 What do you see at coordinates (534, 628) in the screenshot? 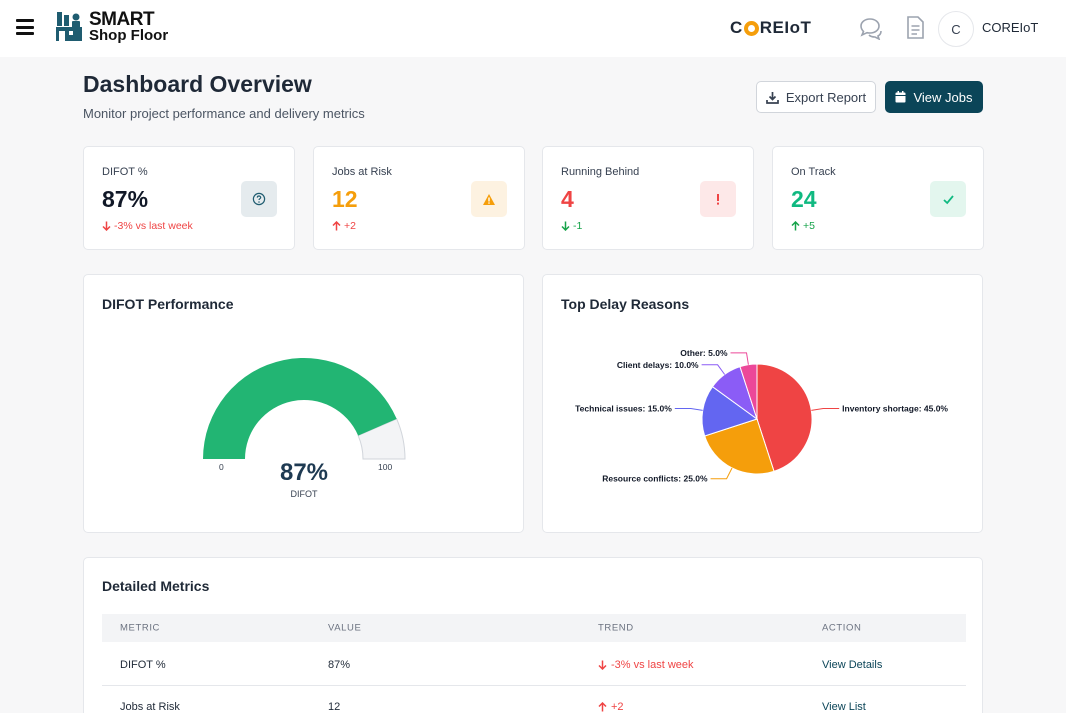
I see `metrics-table-header: METRIC VALUE TREND ACTION` at bounding box center [534, 628].